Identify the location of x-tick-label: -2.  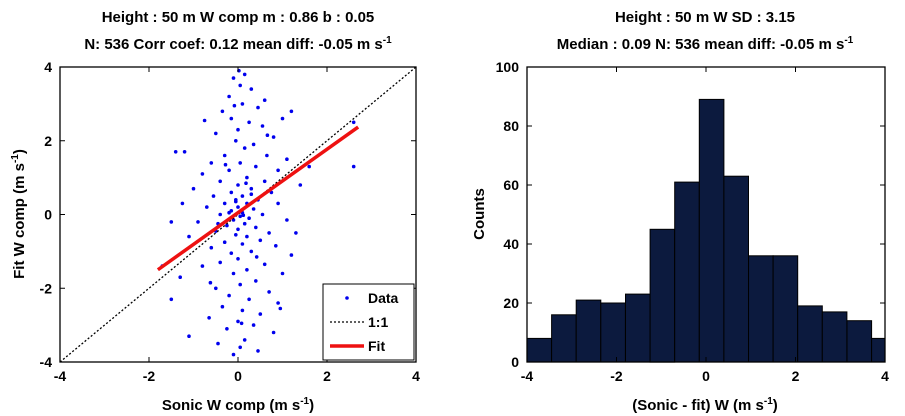
(616, 376).